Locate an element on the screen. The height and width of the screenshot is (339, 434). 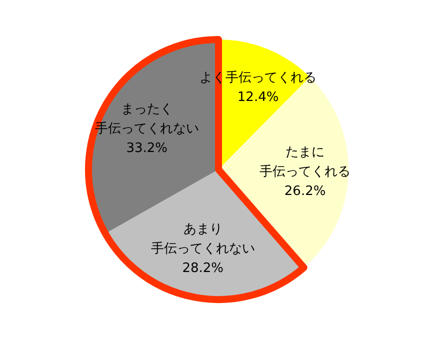
slice-label: たまに手伝ってくれる is located at coordinates (305, 162).